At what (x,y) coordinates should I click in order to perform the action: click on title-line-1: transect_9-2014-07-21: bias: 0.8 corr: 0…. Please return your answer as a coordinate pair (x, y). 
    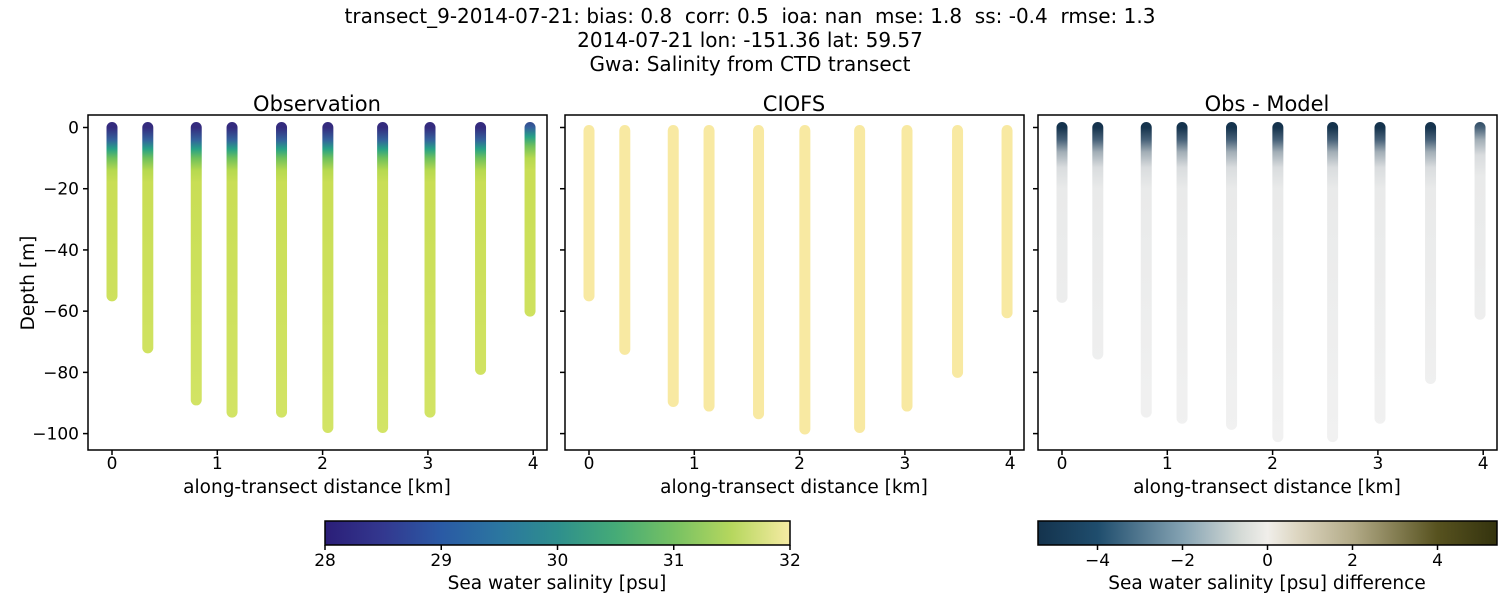
    Looking at the image, I should click on (750, 16).